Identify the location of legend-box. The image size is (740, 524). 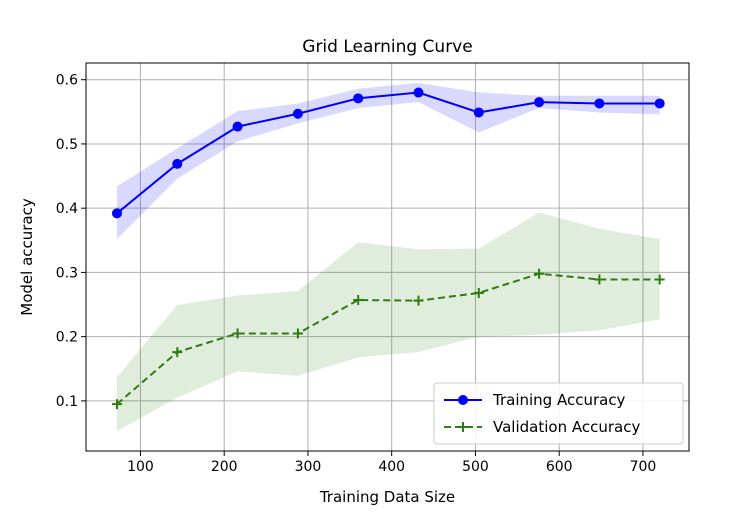
(558, 413).